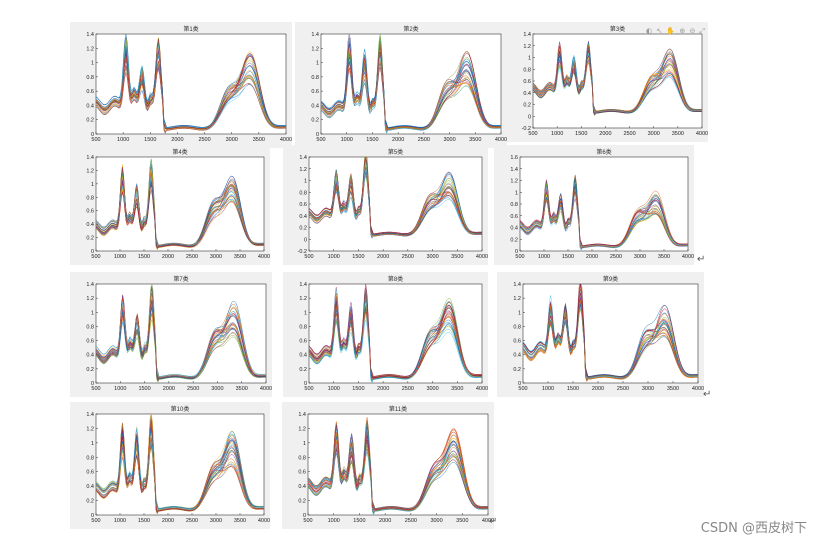  Describe the element at coordinates (395, 152) in the screenshot. I see `chart-title: 第5类` at that location.